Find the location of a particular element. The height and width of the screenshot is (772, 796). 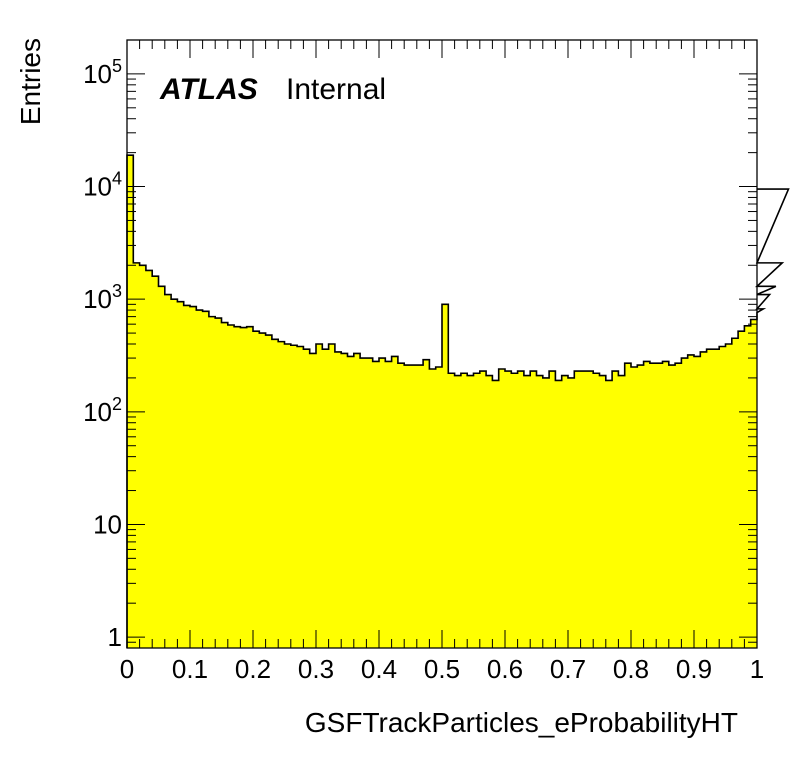

x-axis-title: GSFTrackParticles_eProbabilityHT is located at coordinates (521, 722).